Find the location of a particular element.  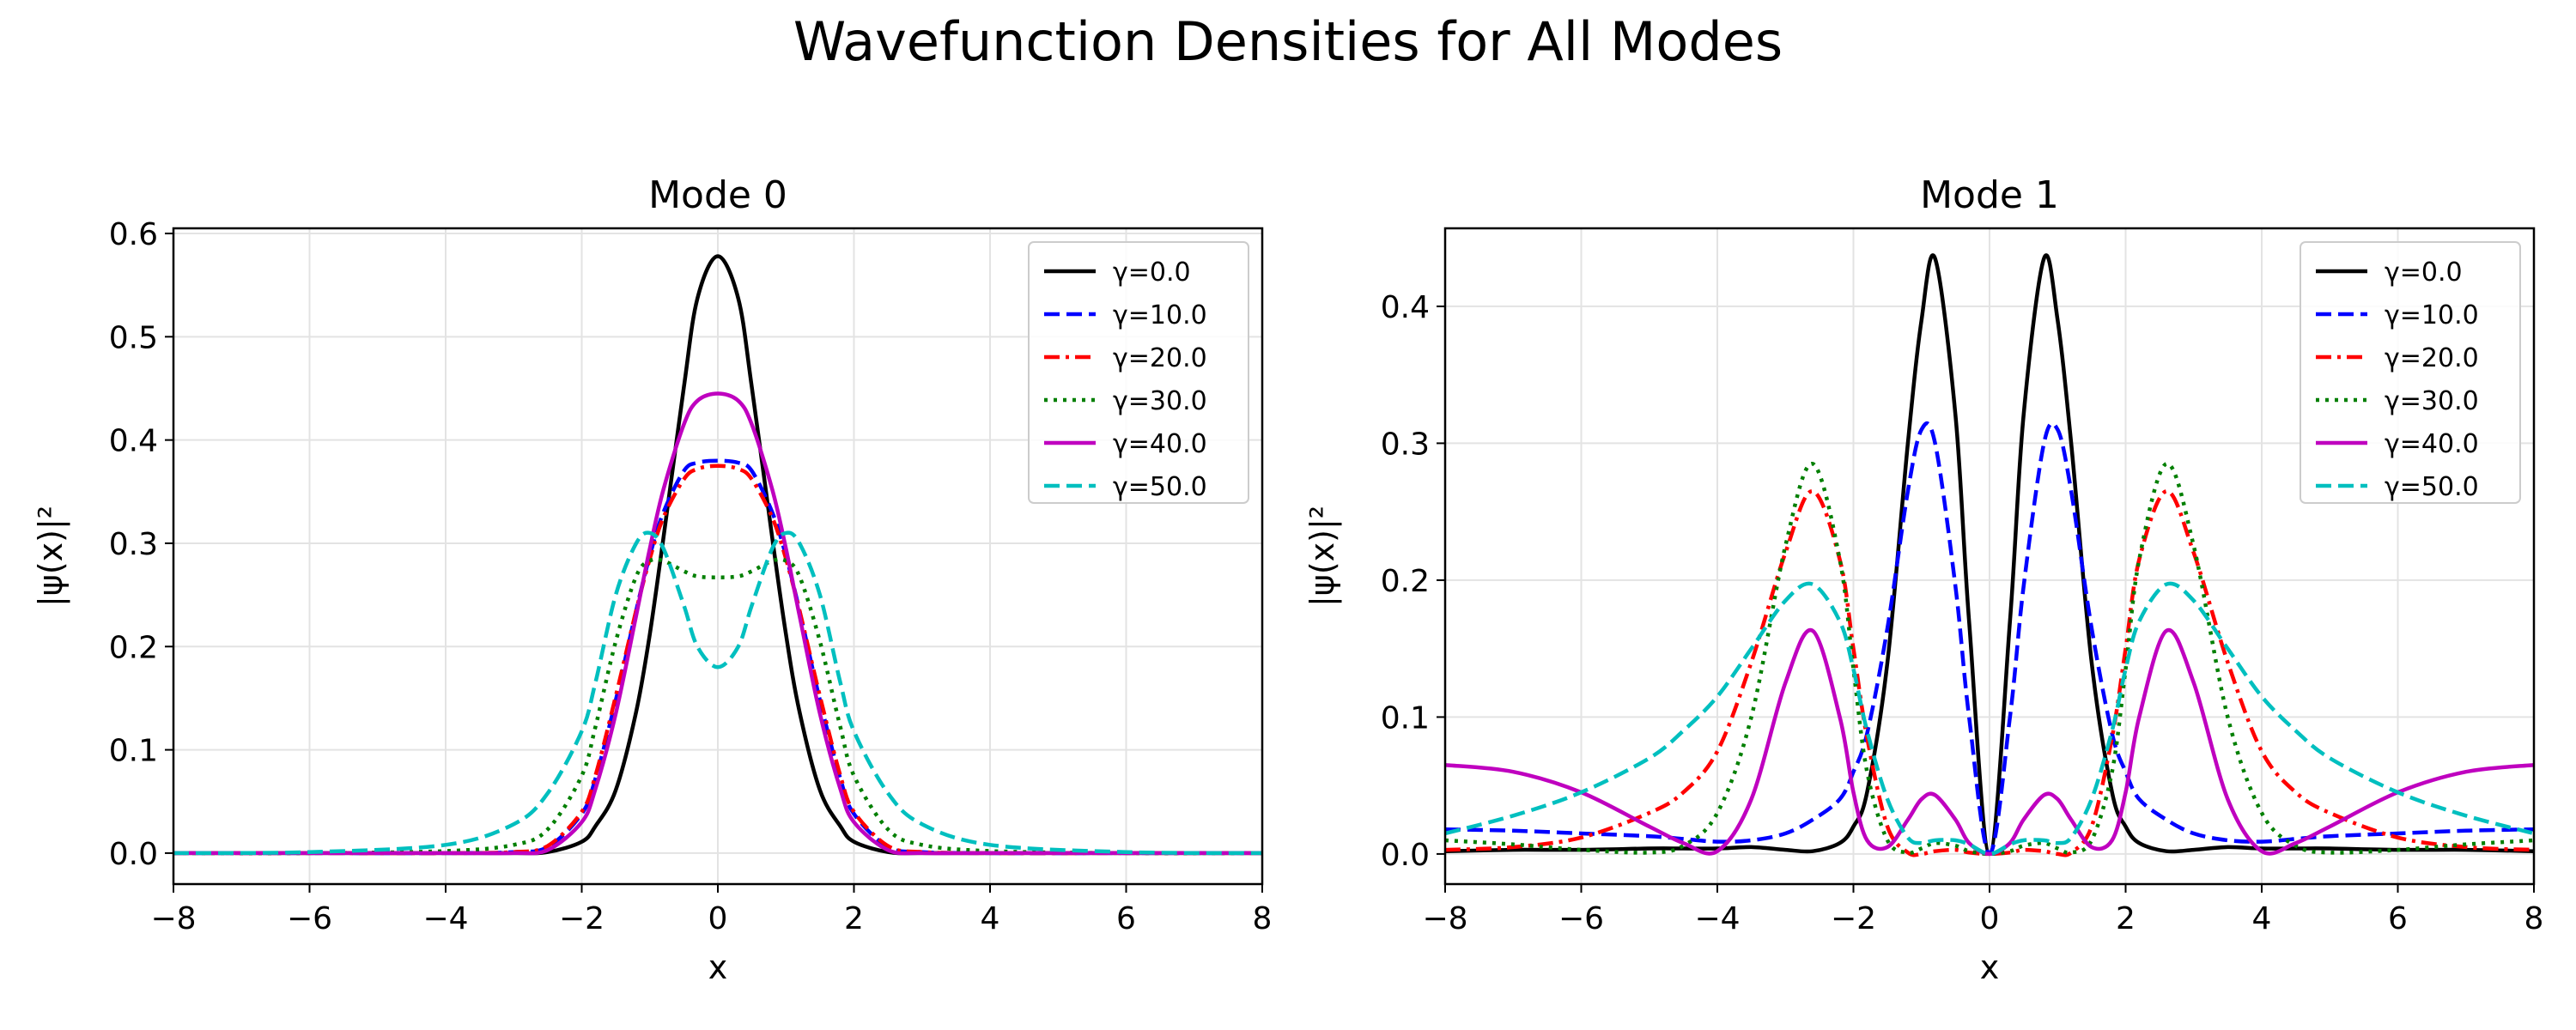

figure-title: Wavefunction Densities for All Modes is located at coordinates (1288, 41).